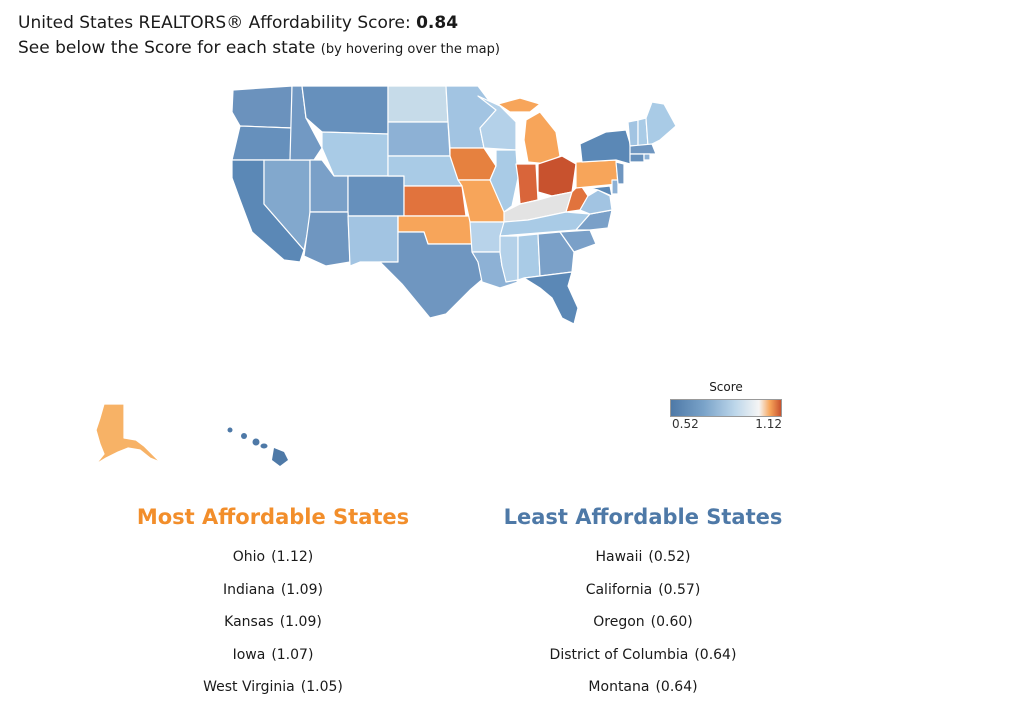 The height and width of the screenshot is (711, 1024). Describe the element at coordinates (345, 110) in the screenshot. I see `state-montana` at that location.